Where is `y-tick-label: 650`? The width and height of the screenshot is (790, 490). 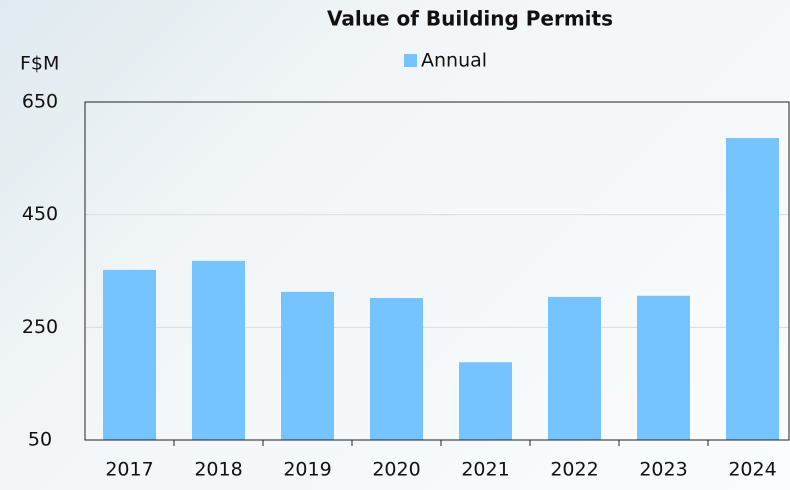
y-tick-label: 650 is located at coordinates (40, 102).